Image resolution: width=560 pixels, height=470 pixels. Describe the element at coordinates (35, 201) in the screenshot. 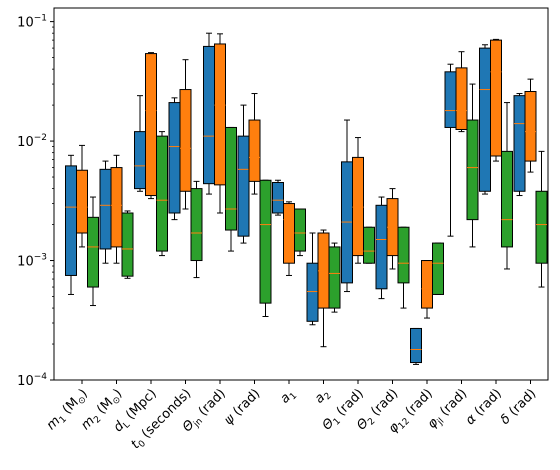

I see `y-axis: 10⁻⁴ 10⁻³ 10⁻² 10⁻¹` at that location.